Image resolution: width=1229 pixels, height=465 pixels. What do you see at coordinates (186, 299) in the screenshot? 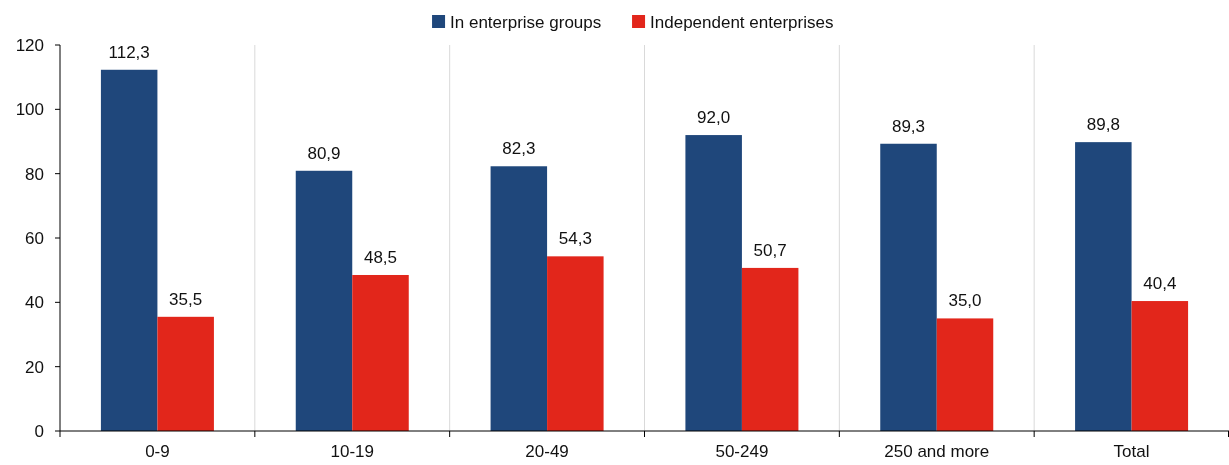
I see `data-label: 35,5` at bounding box center [186, 299].